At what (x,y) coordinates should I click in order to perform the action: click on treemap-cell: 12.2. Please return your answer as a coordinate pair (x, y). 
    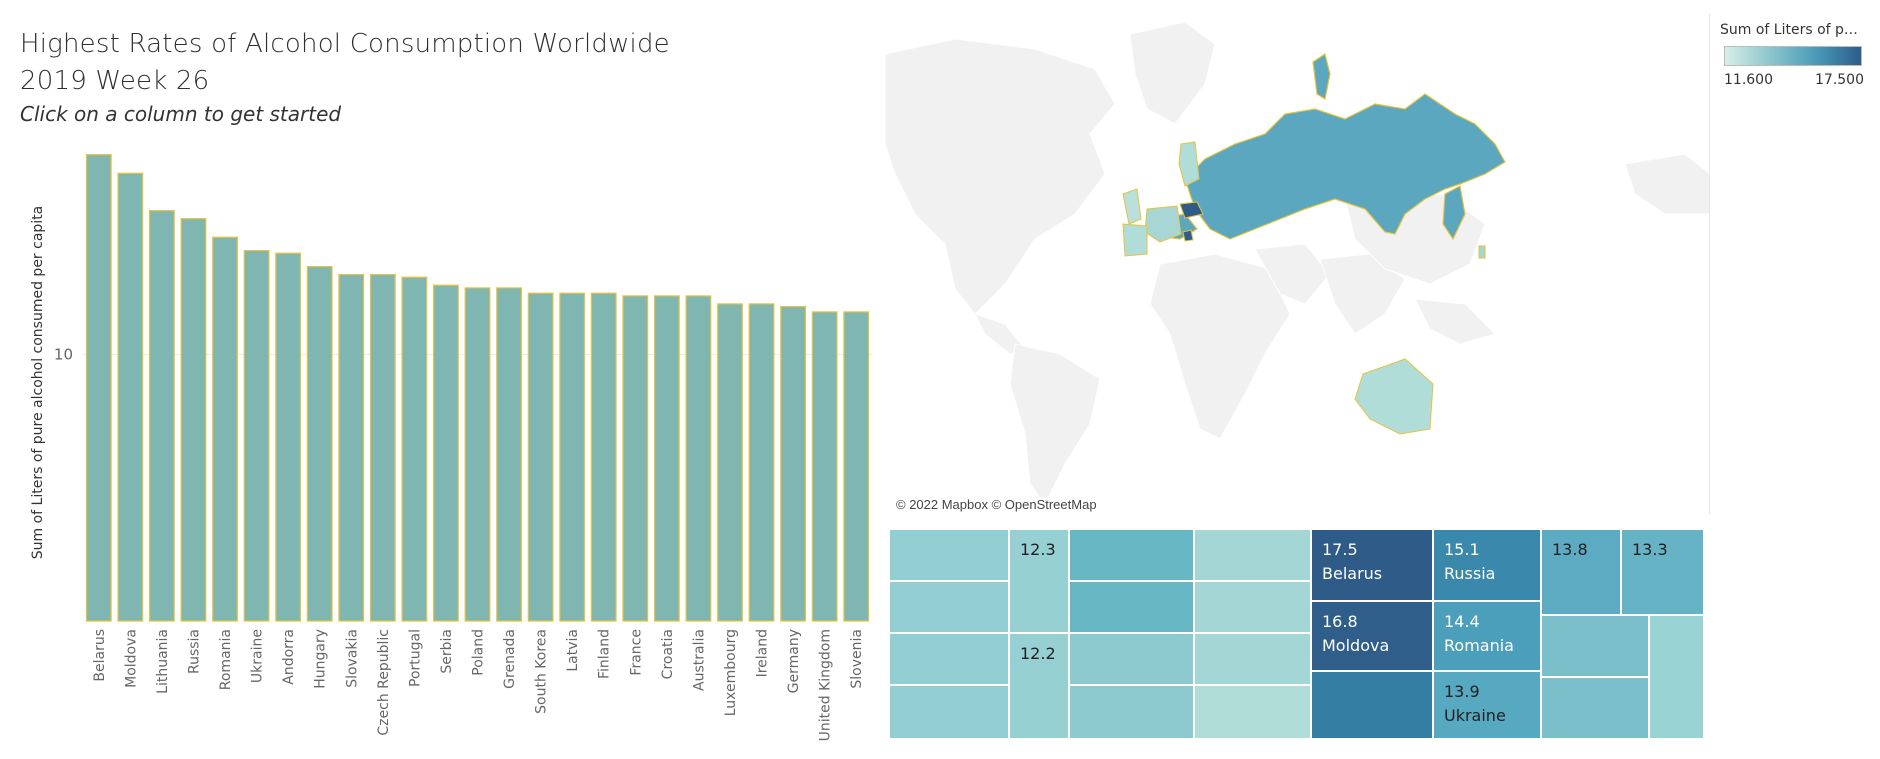
    Looking at the image, I should click on (1040, 687).